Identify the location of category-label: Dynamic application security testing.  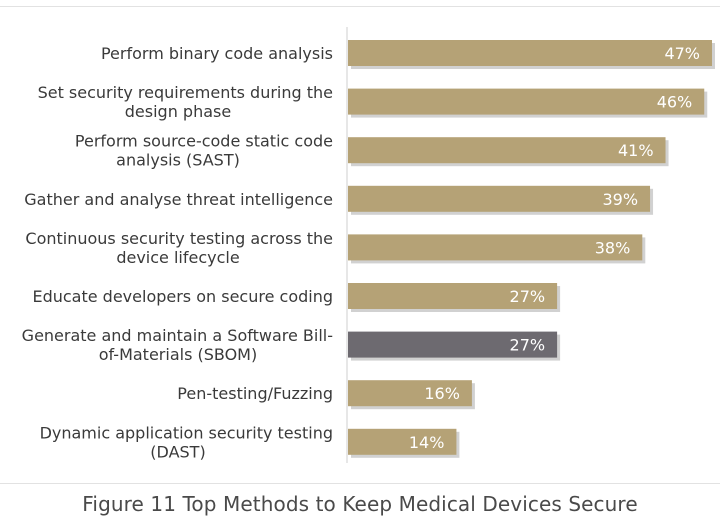
(186, 432).